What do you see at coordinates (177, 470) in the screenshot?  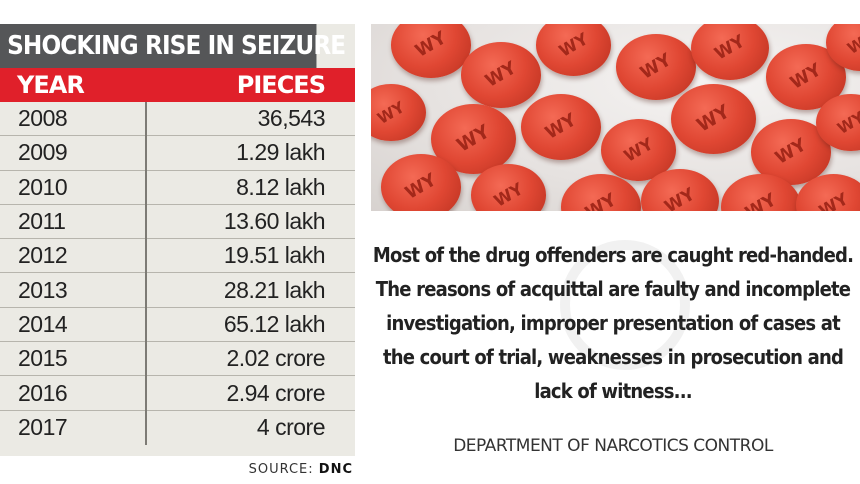 I see `source-credit: SOURCE: DNC` at bounding box center [177, 470].